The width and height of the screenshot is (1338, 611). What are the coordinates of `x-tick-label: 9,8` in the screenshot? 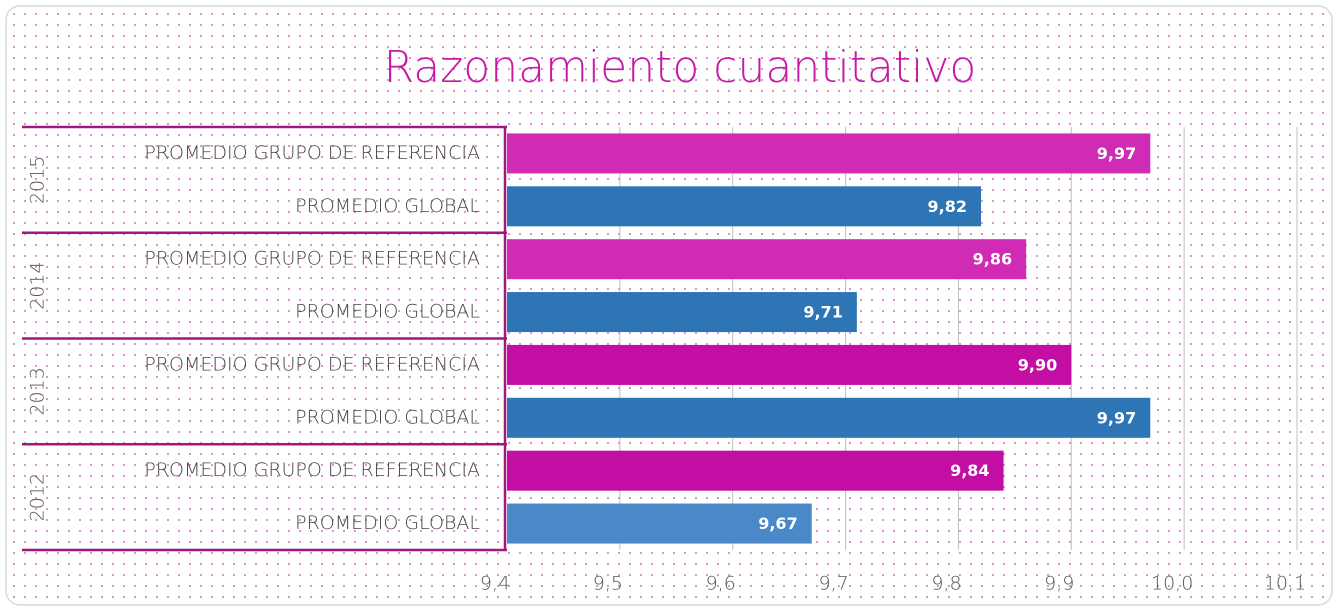 It's located at (946, 584).